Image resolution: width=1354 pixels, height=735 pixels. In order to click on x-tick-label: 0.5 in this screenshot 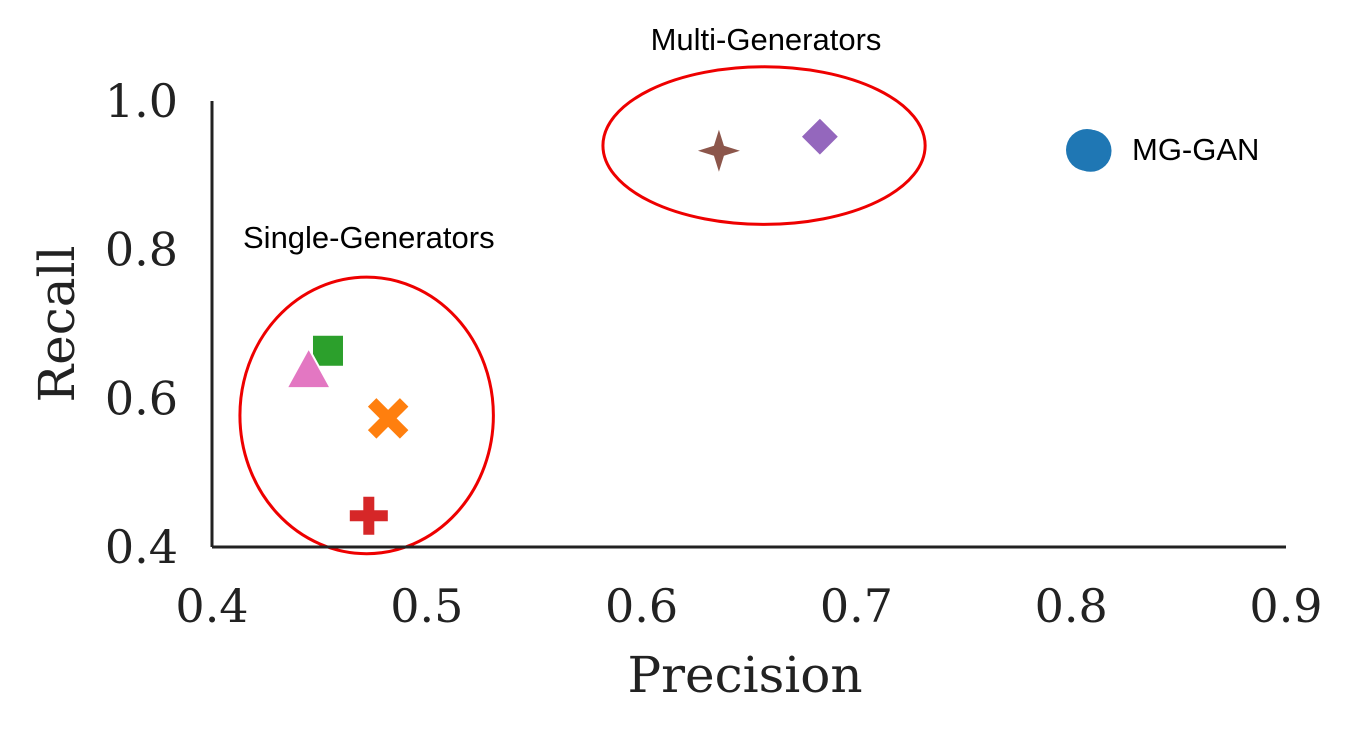, I will do `click(426, 606)`.